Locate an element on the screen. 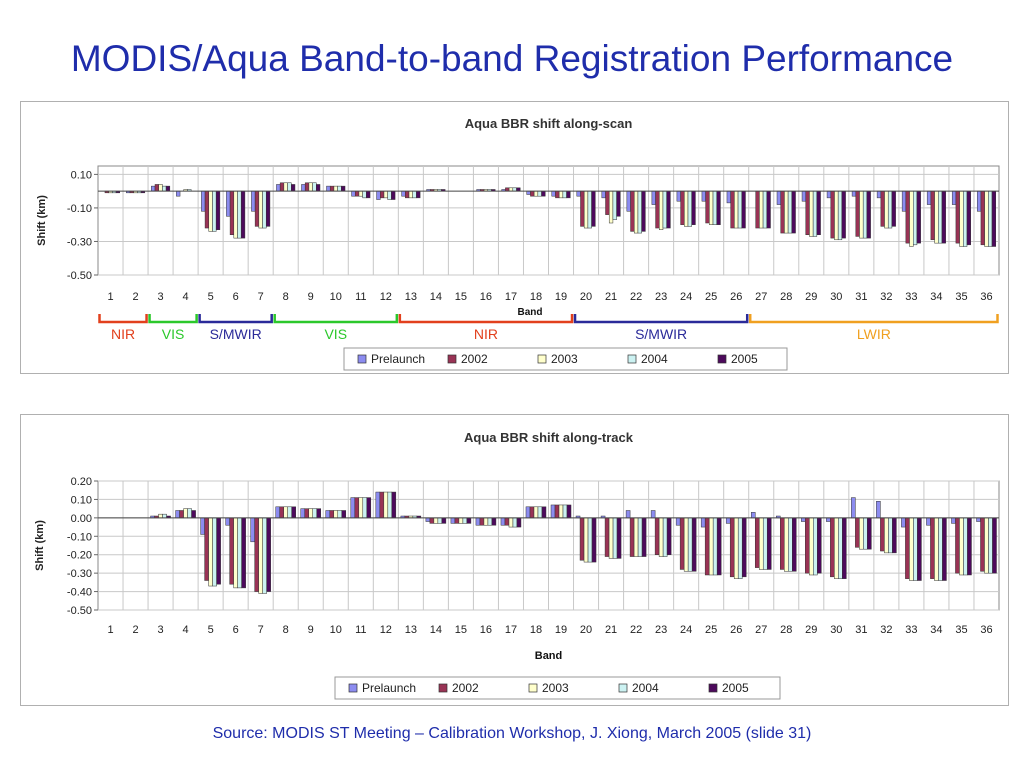  along-track-x-tick-label: 36 is located at coordinates (986, 630).